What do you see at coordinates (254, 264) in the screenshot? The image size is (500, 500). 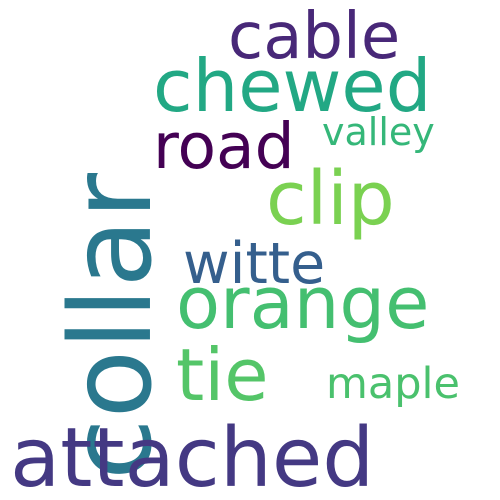 I see `word-witte: witte` at bounding box center [254, 264].